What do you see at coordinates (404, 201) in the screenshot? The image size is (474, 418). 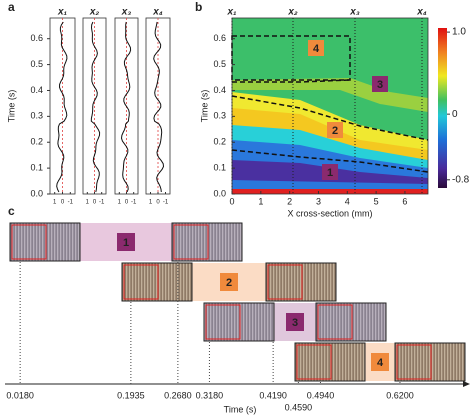 I see `x-tick-label: 6` at bounding box center [404, 201].